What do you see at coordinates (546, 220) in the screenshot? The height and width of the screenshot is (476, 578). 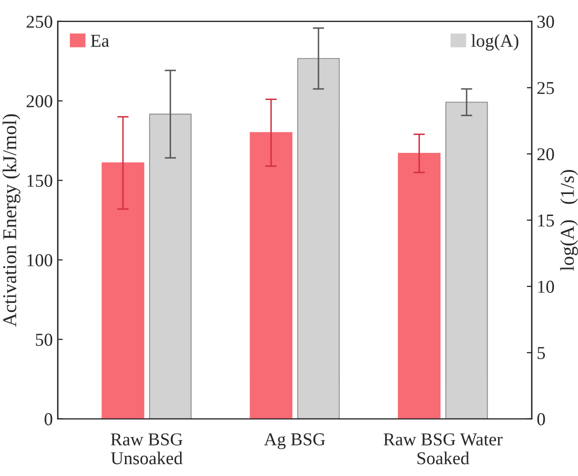 I see `y2-tick-label: 15` at bounding box center [546, 220].